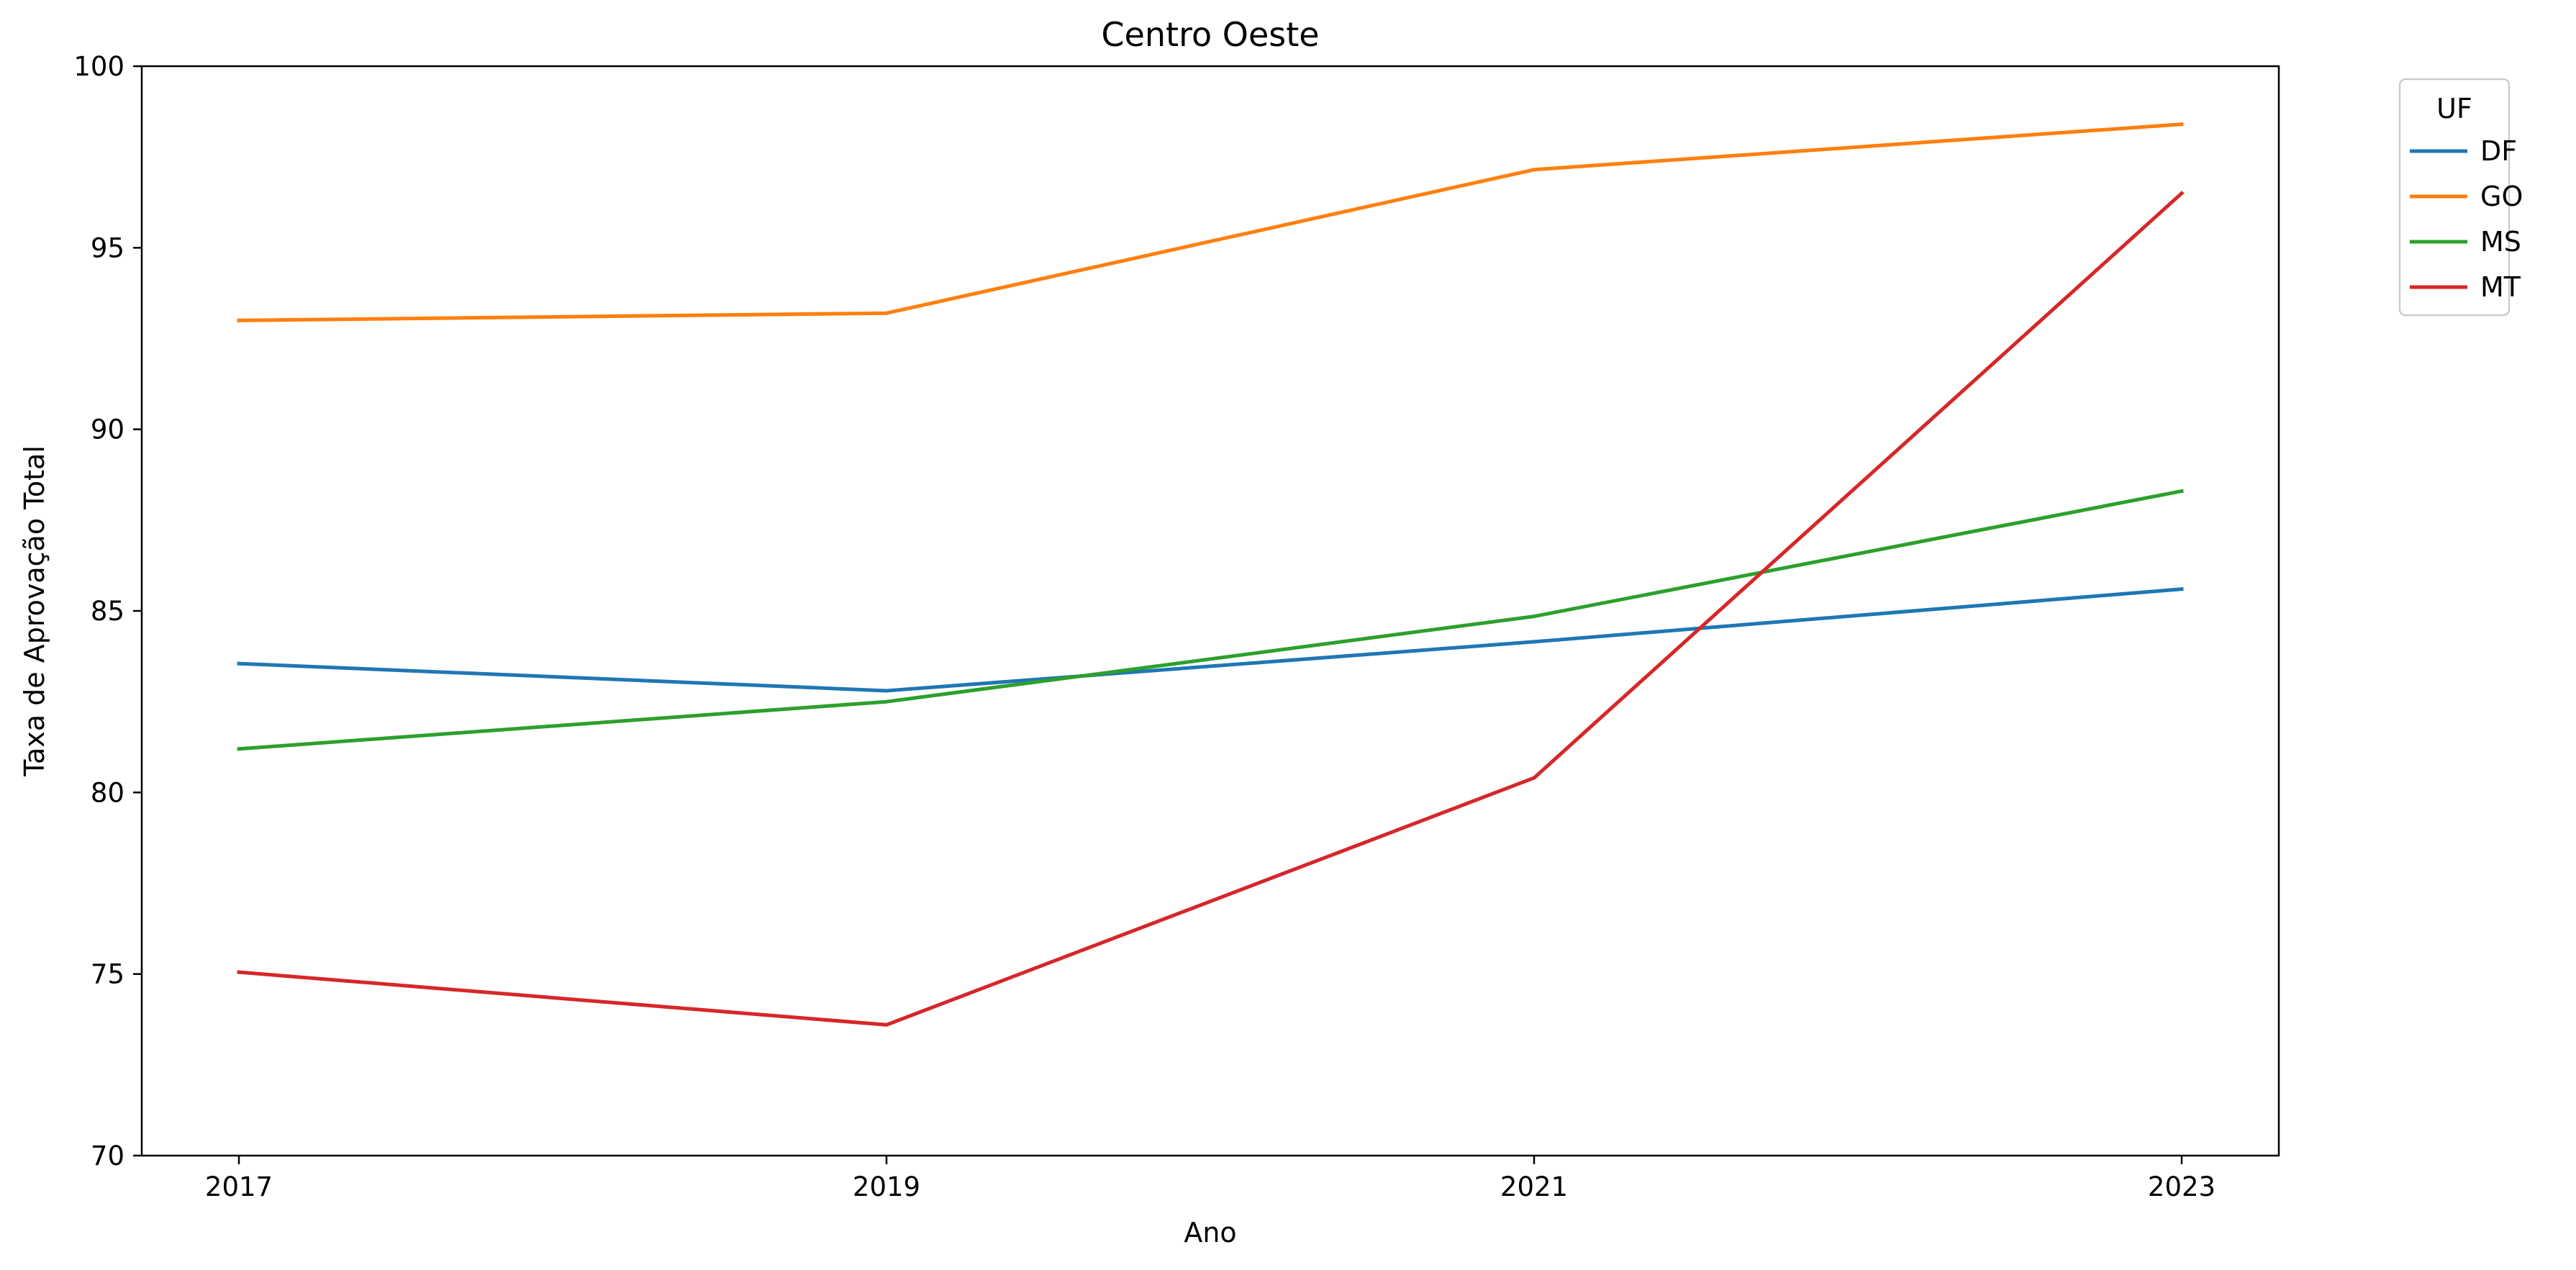  Describe the element at coordinates (2500, 287) in the screenshot. I see `legend-label-mt: MT` at that location.